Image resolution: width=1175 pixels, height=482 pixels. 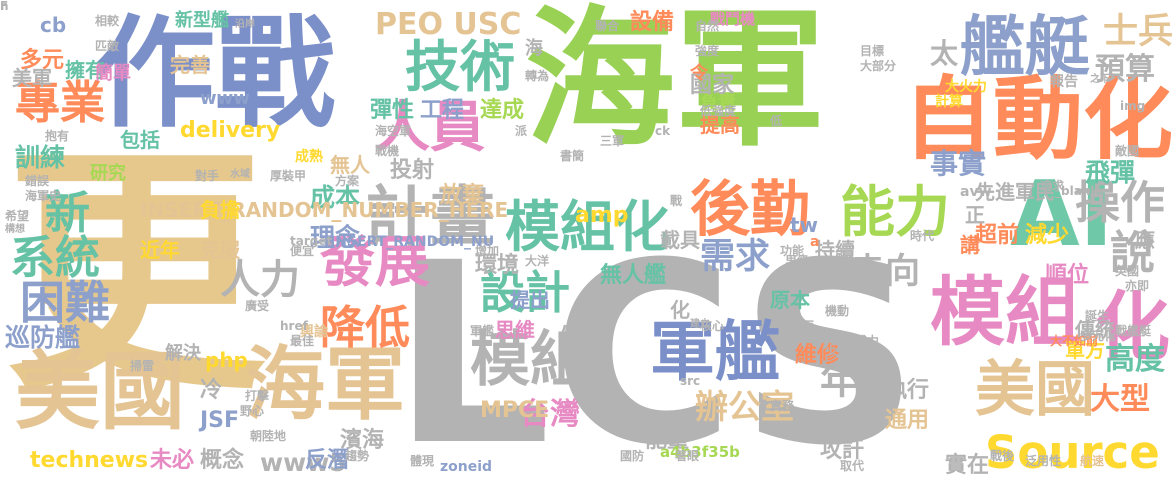 What do you see at coordinates (1137, 32) in the screenshot?
I see `word-cloud-word: 士兵` at bounding box center [1137, 32].